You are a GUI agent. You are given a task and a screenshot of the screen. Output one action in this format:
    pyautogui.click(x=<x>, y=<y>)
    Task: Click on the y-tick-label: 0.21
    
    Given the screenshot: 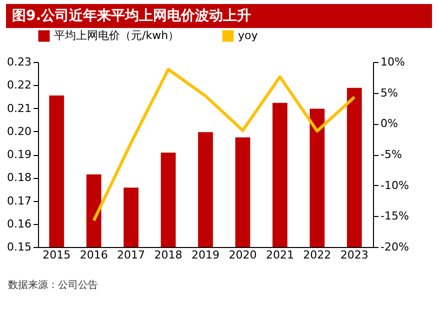 What is the action you would take?
    pyautogui.click(x=19, y=108)
    